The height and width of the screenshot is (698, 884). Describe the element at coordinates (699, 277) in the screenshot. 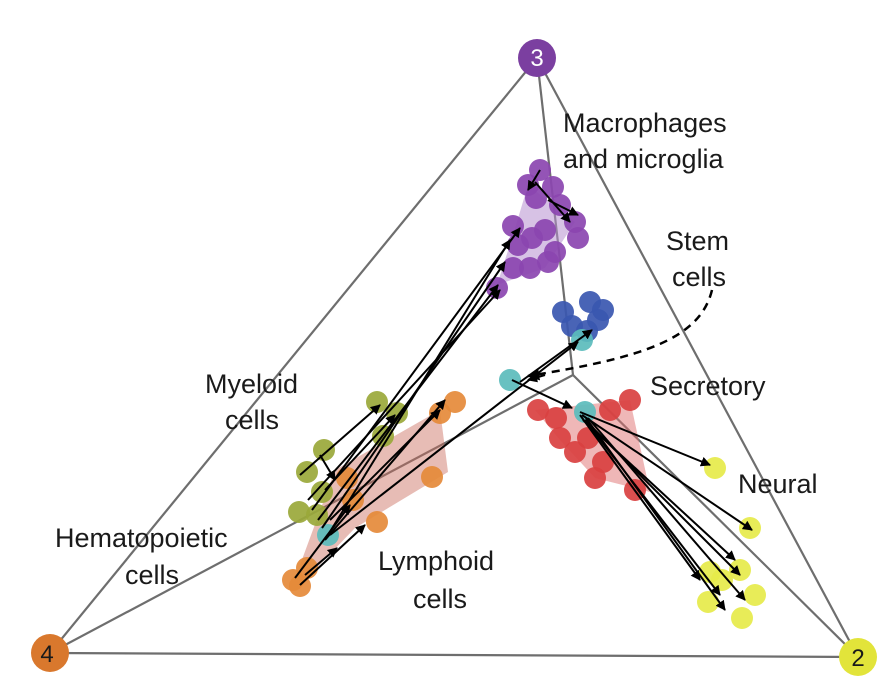

I see `label-stem-line2: cells` at that location.